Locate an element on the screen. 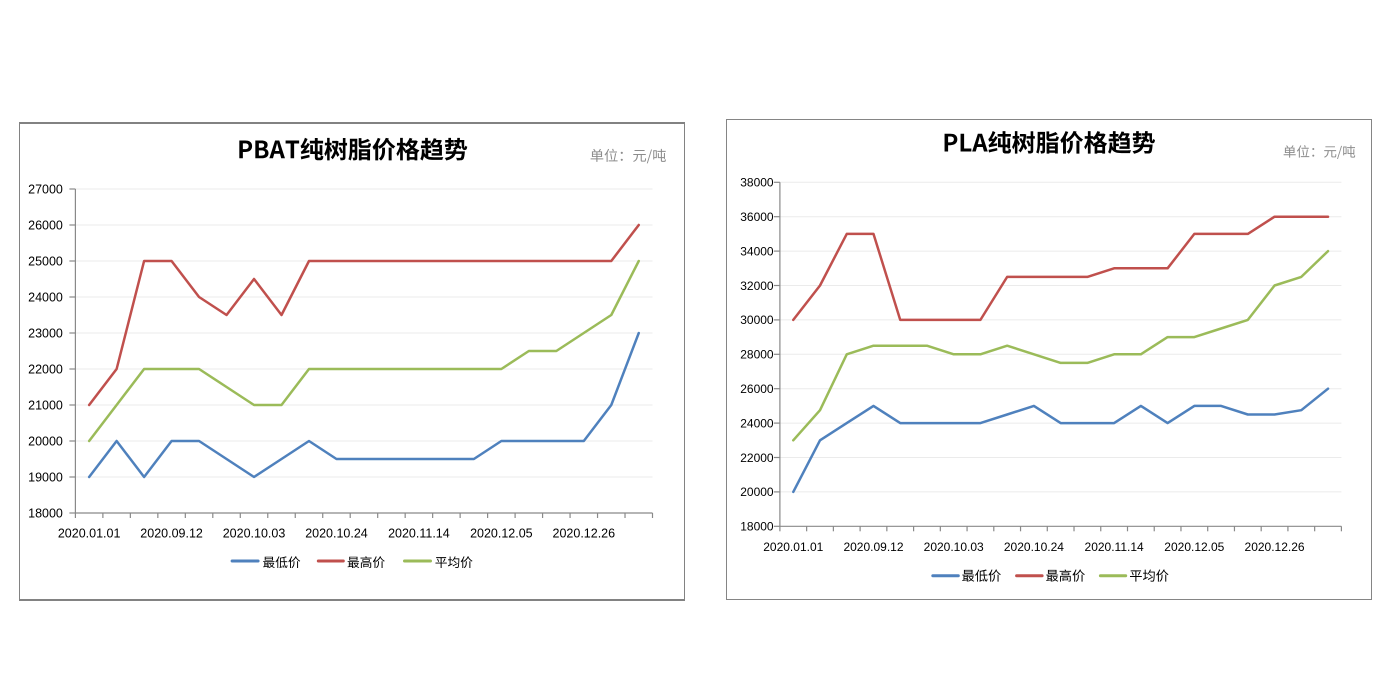 This screenshot has width=1400, height=700. svg-text: 28000 is located at coordinates (758, 354).